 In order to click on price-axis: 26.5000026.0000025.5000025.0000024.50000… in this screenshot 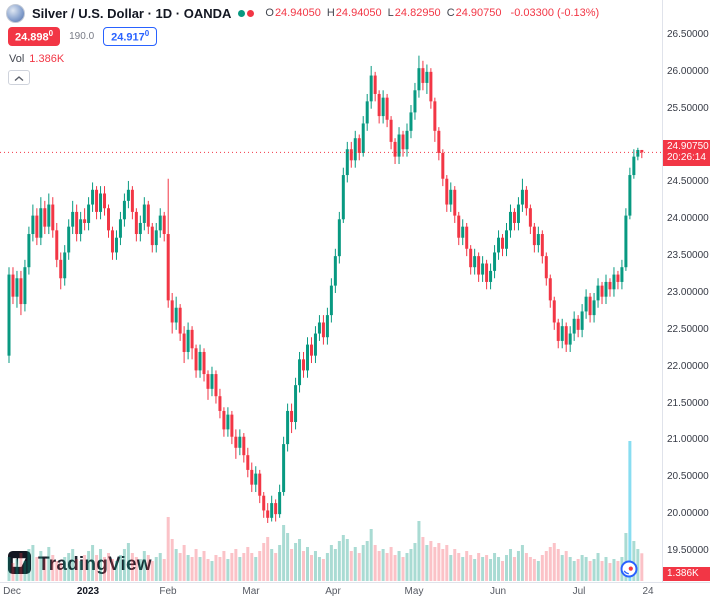, I will do `click(686, 291)`.